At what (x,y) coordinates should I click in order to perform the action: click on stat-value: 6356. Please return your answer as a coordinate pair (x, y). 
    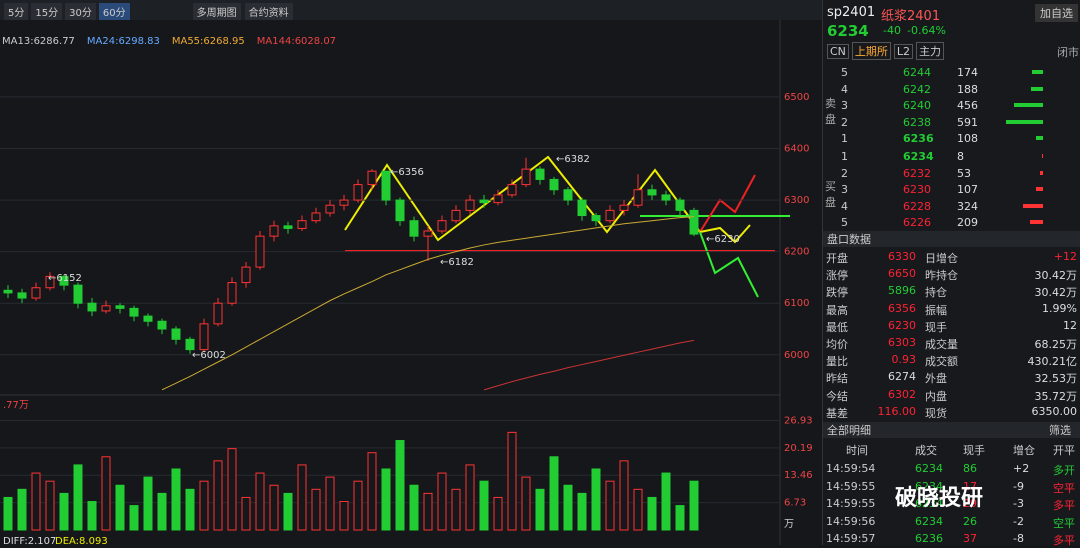
    Looking at the image, I should click on (902, 308).